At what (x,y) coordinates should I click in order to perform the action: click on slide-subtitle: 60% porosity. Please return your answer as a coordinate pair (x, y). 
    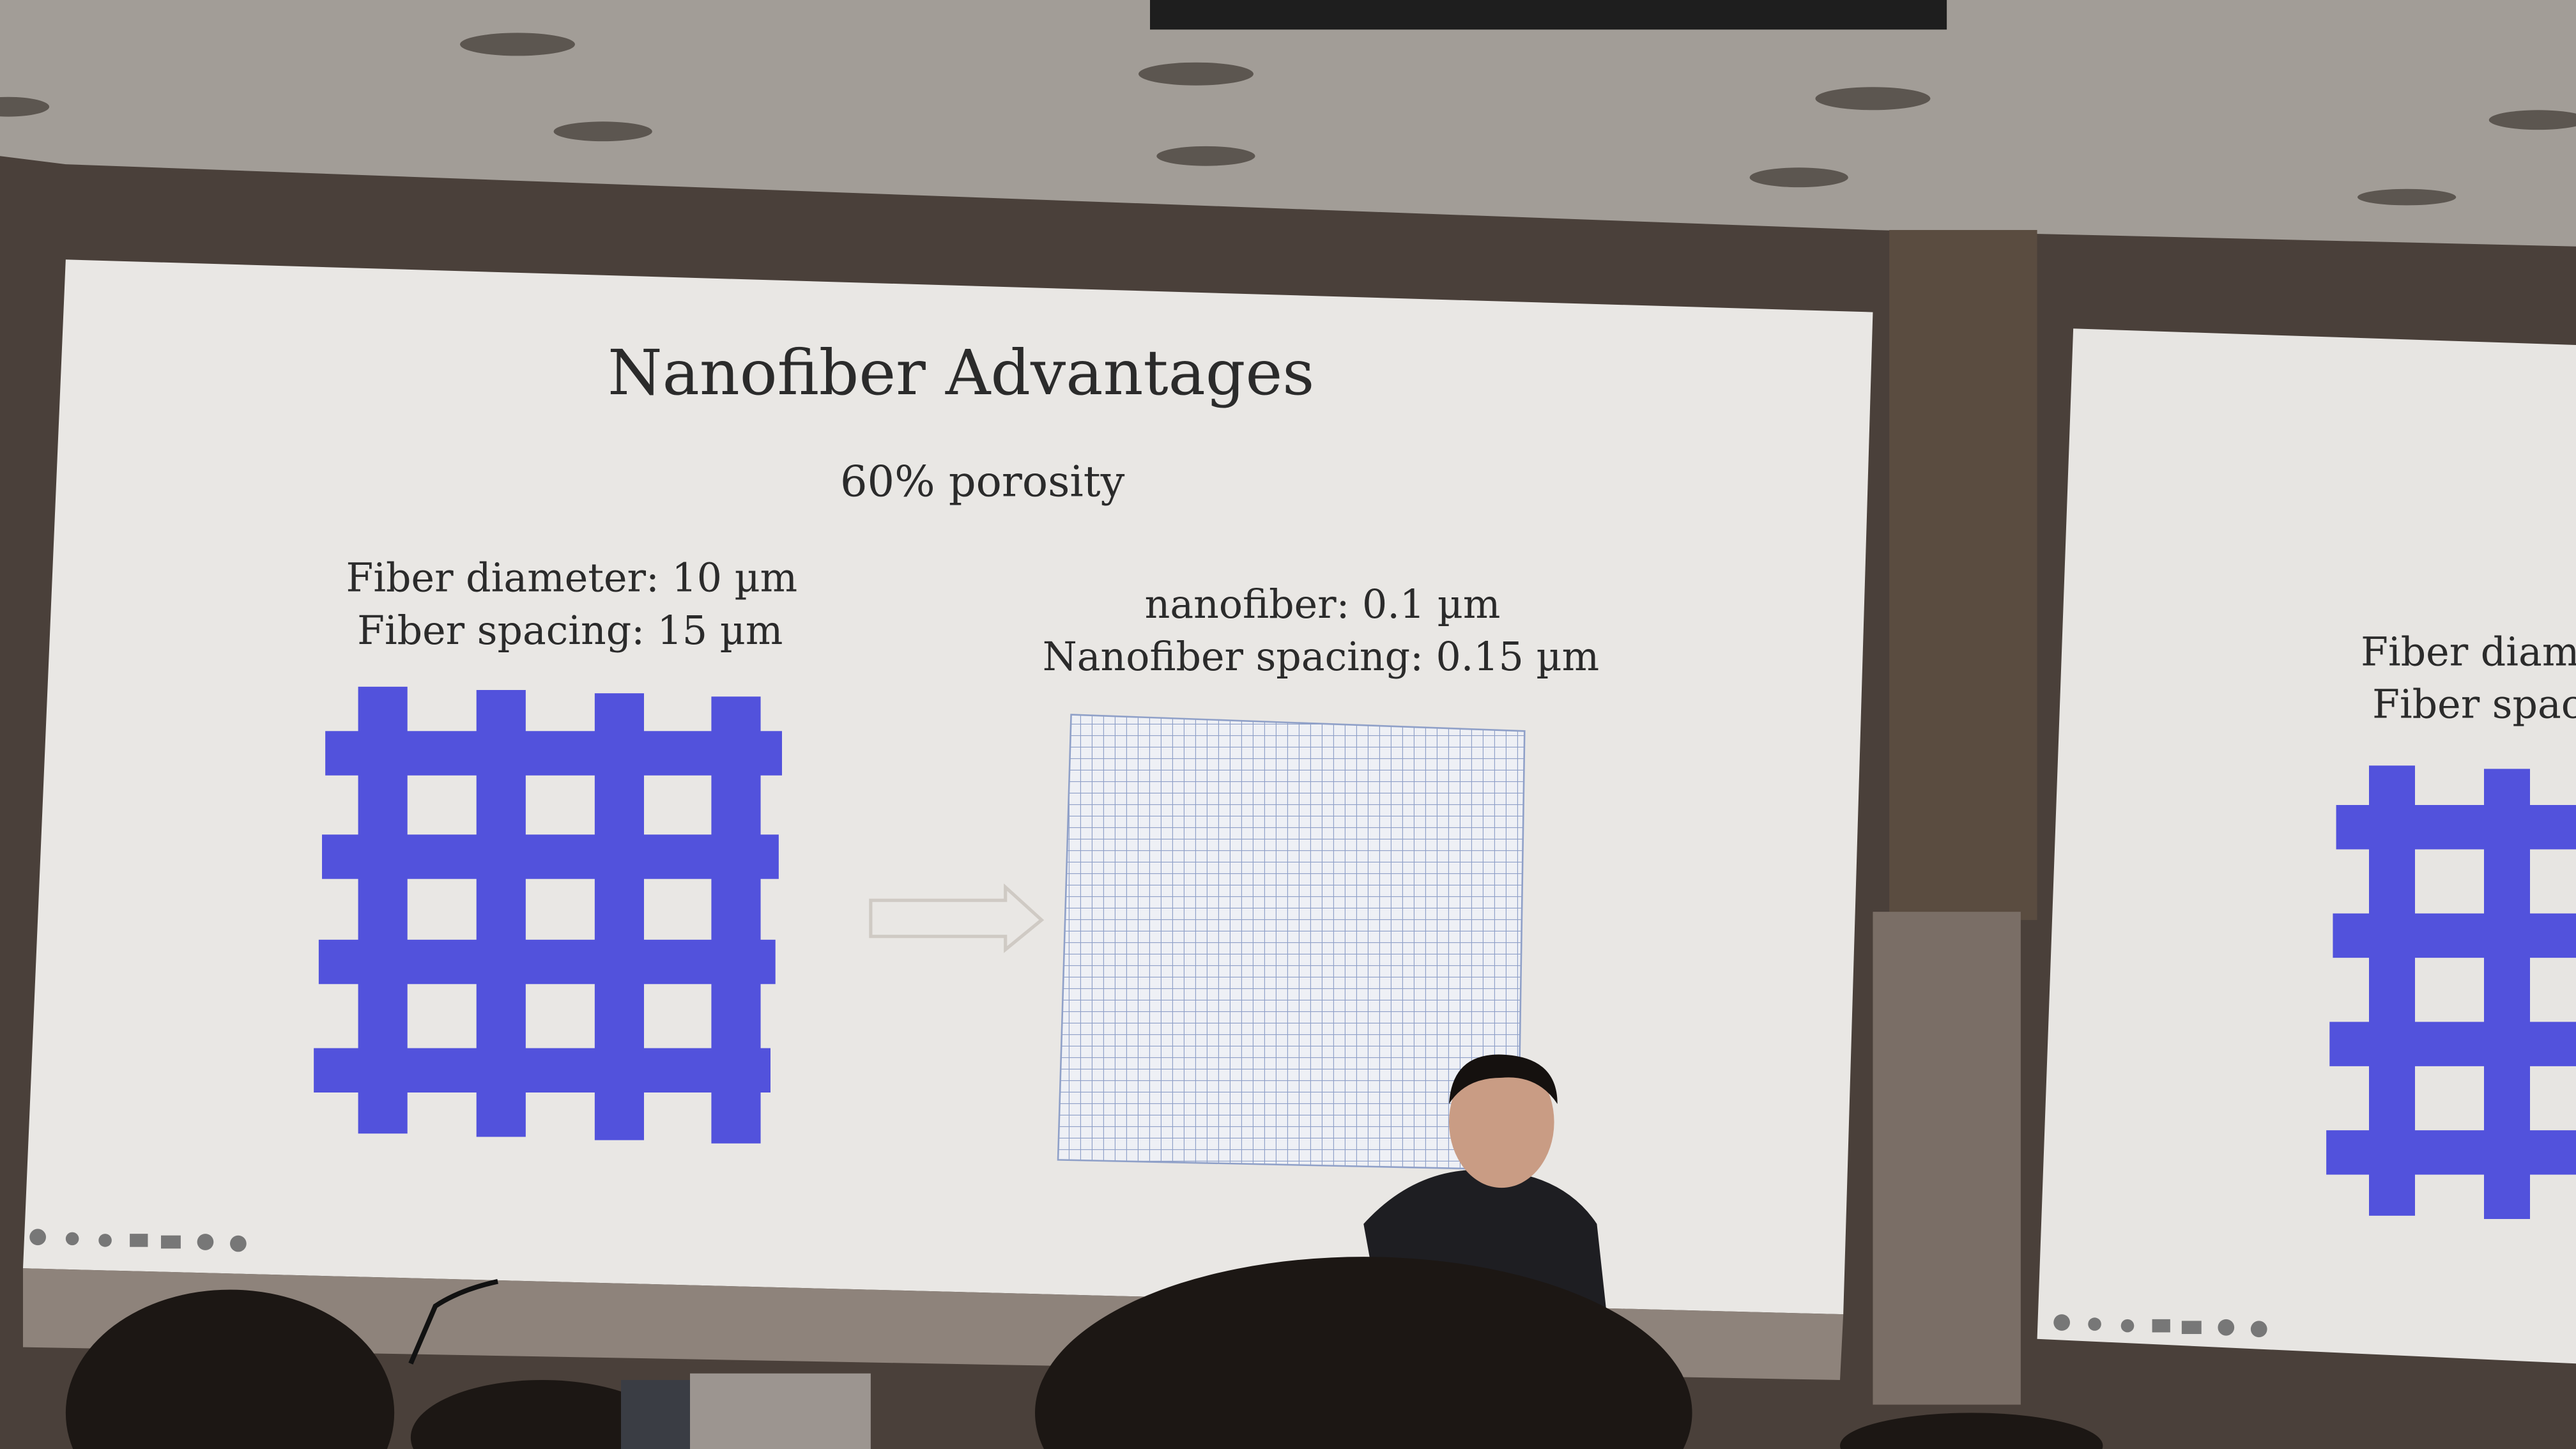
    Looking at the image, I should click on (982, 482).